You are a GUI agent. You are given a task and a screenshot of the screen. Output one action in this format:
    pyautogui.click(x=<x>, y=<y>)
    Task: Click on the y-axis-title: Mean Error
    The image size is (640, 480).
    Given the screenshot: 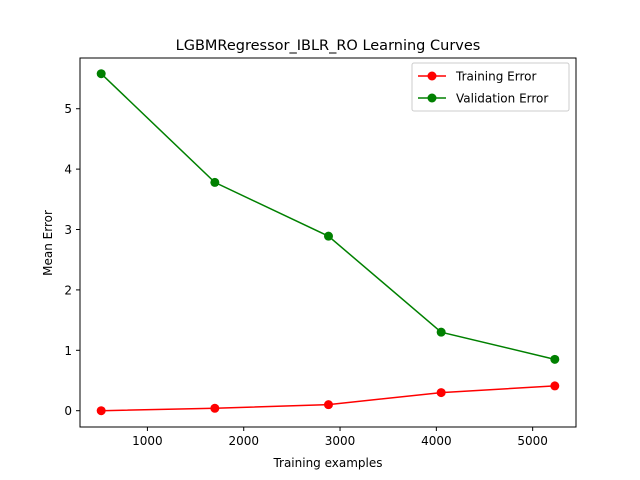 What is the action you would take?
    pyautogui.click(x=48, y=243)
    